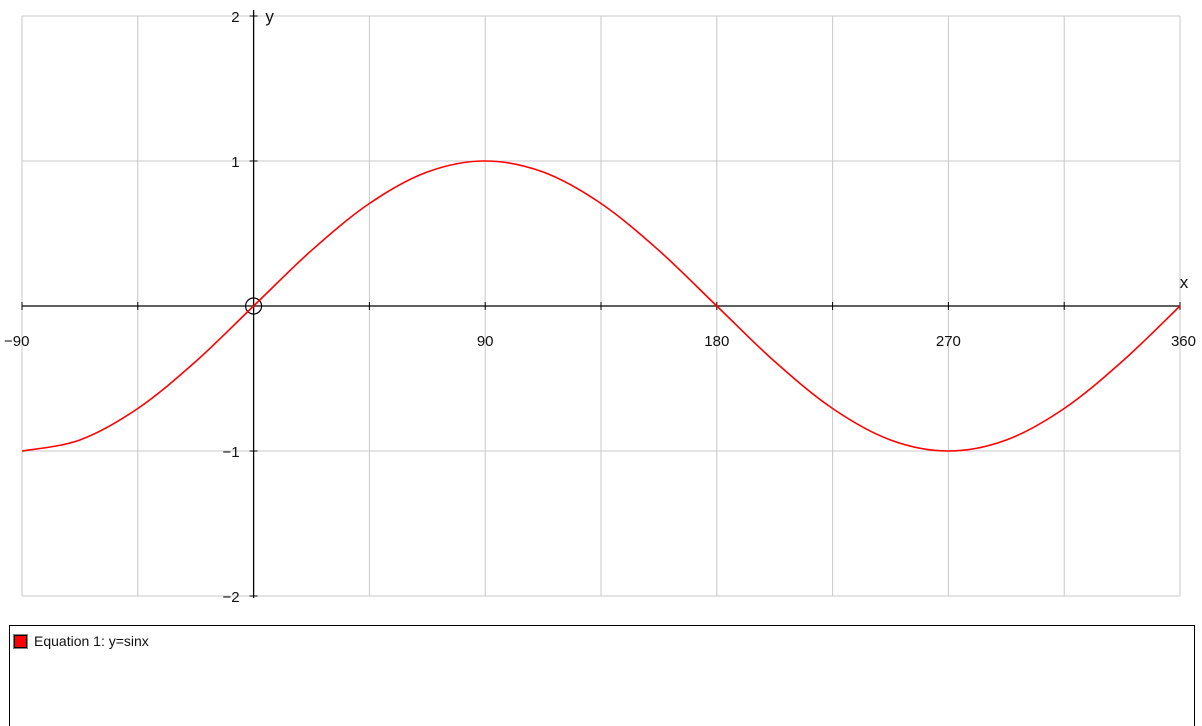 The width and height of the screenshot is (1202, 726). What do you see at coordinates (485, 341) in the screenshot?
I see `x-tick-label: 90` at bounding box center [485, 341].